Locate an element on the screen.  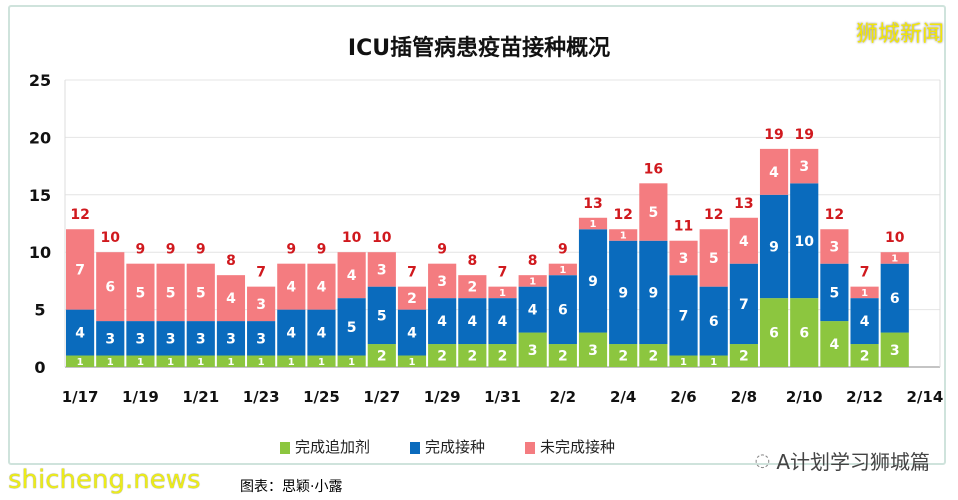
chart-title: ICU插管病患疫苗接种概况 is located at coordinates (479, 48).